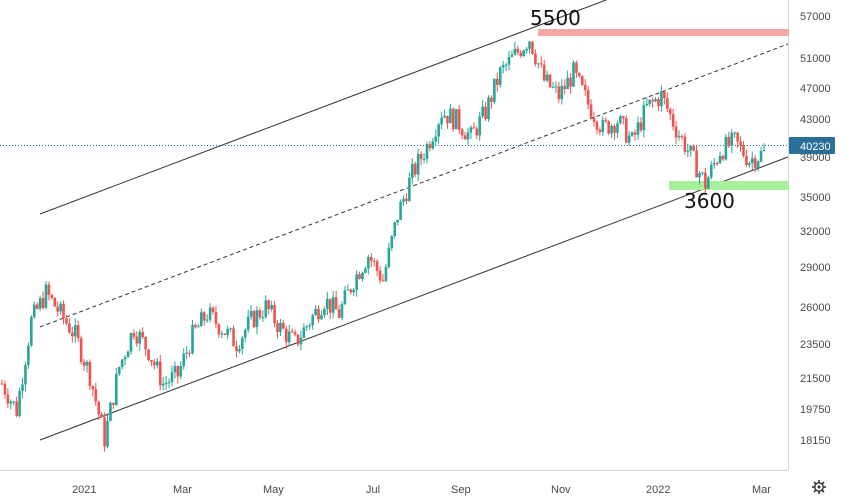  Describe the element at coordinates (555, 18) in the screenshot. I see `peak-annotation: 5500` at that location.